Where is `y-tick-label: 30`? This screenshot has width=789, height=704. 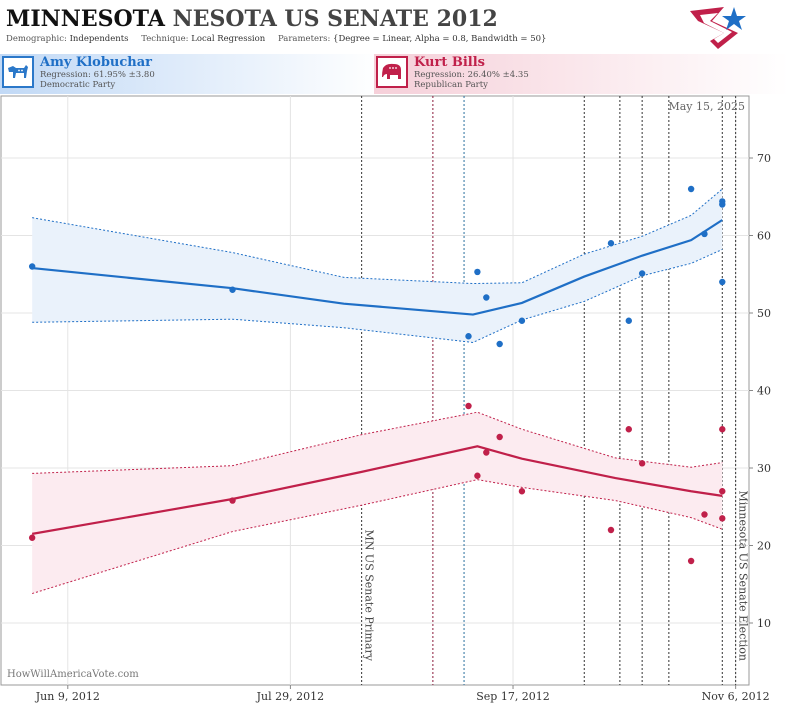 y-tick-label: 30 is located at coordinates (764, 468).